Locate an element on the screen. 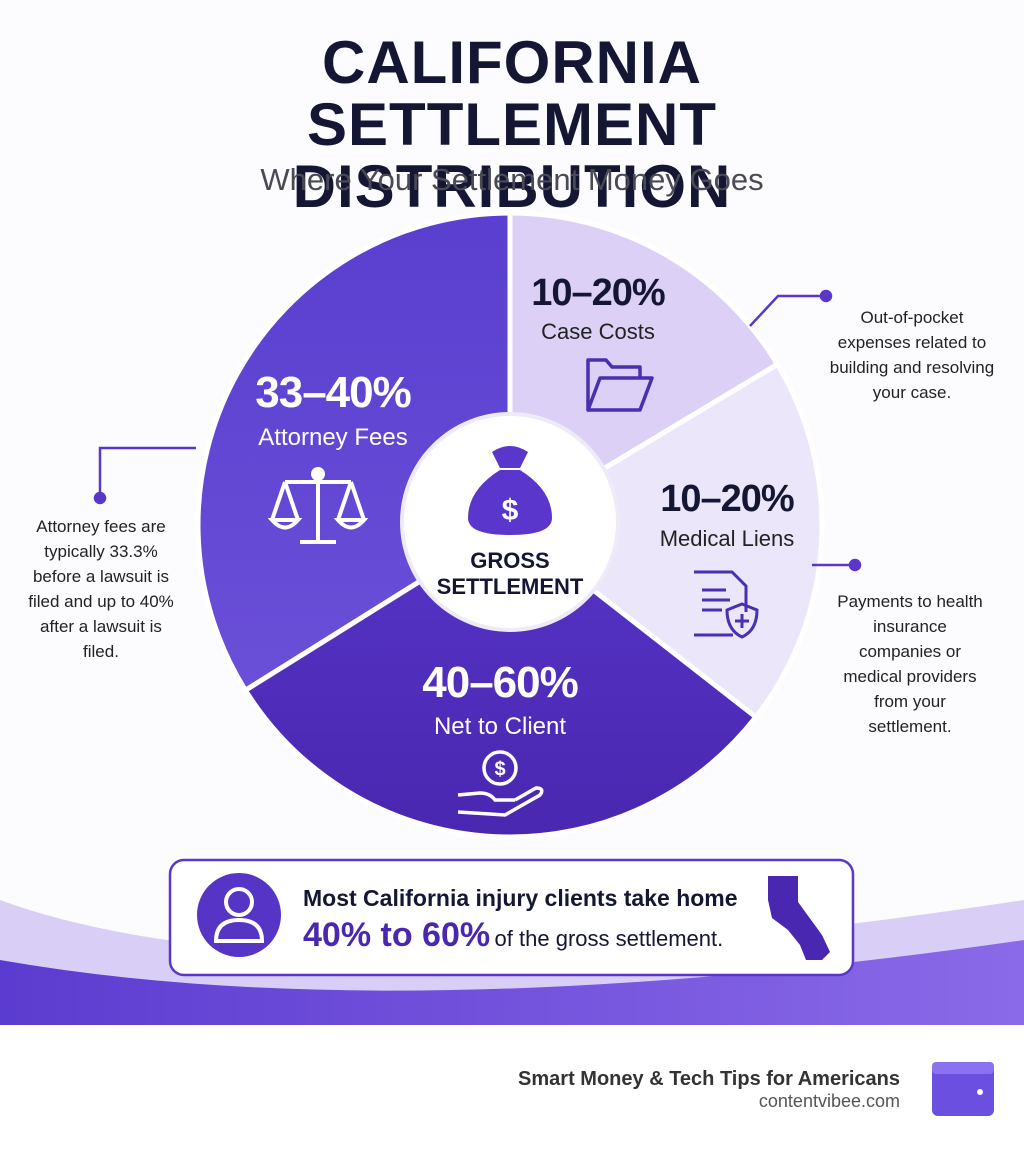 Image resolution: width=1024 pixels, height=1154 pixels. center-label: GROSS SETTLEMENT is located at coordinates (510, 573).